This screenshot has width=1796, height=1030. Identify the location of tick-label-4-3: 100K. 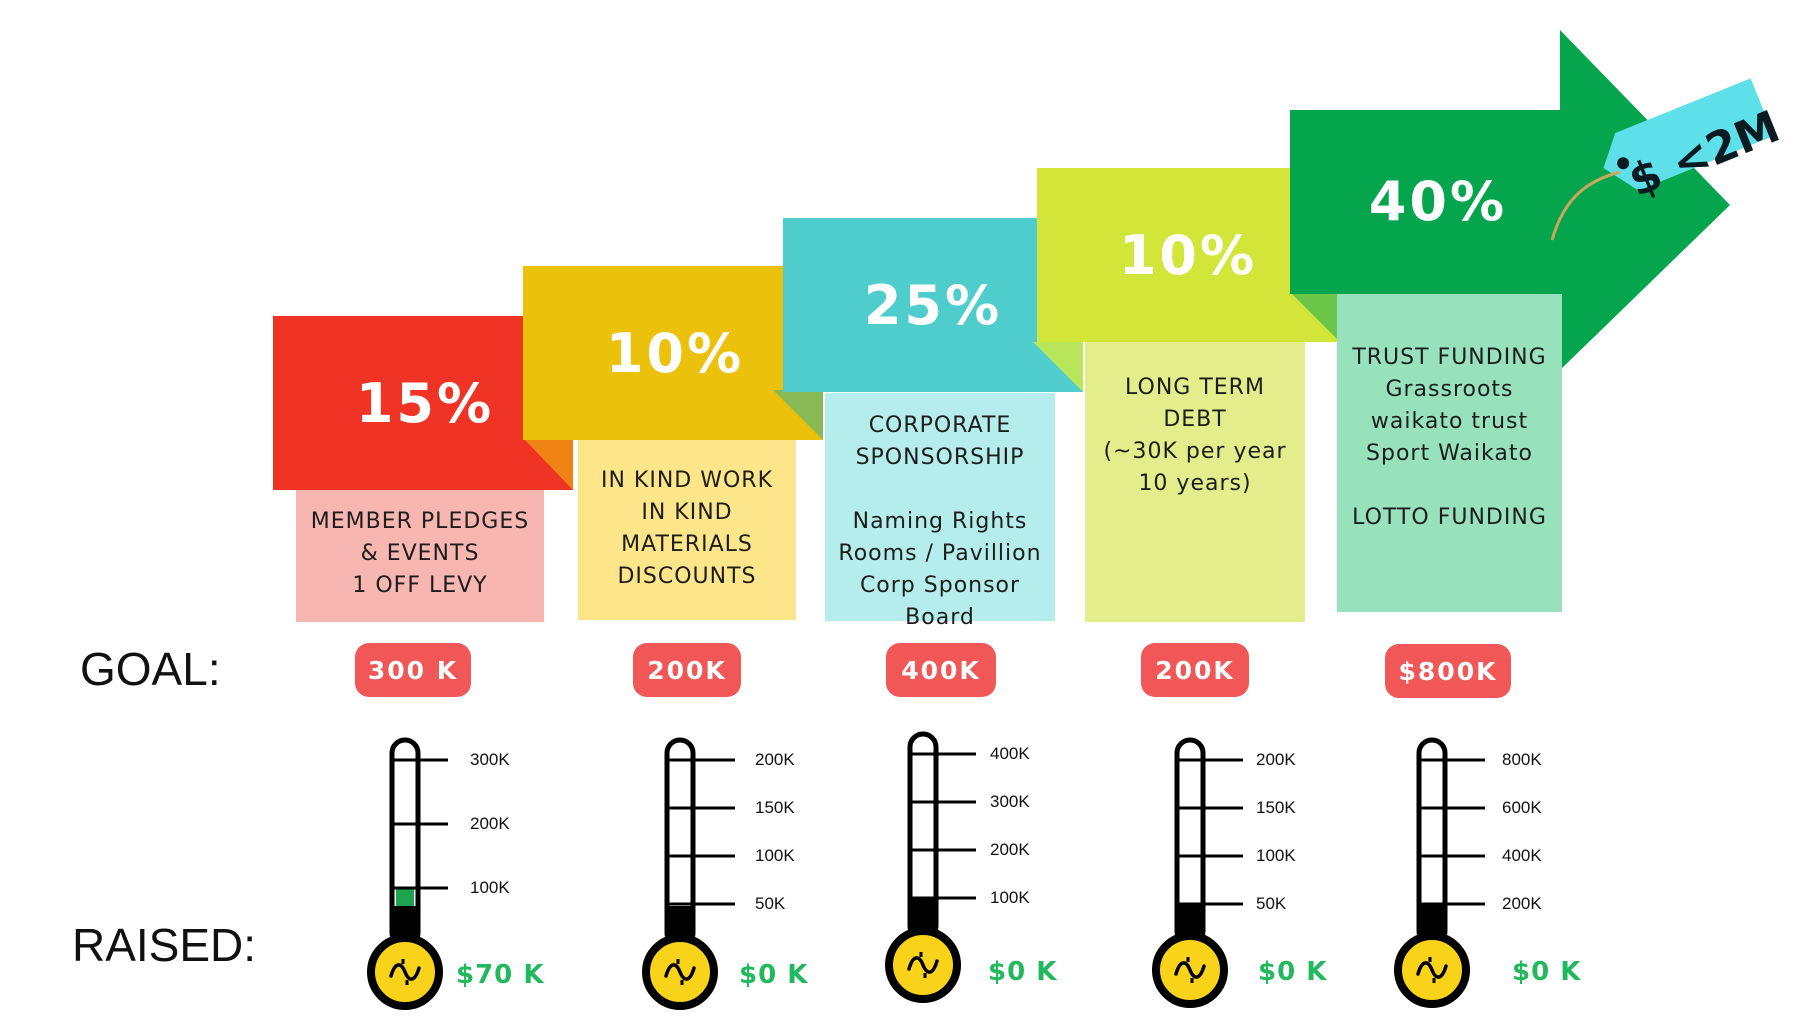
(1276, 855).